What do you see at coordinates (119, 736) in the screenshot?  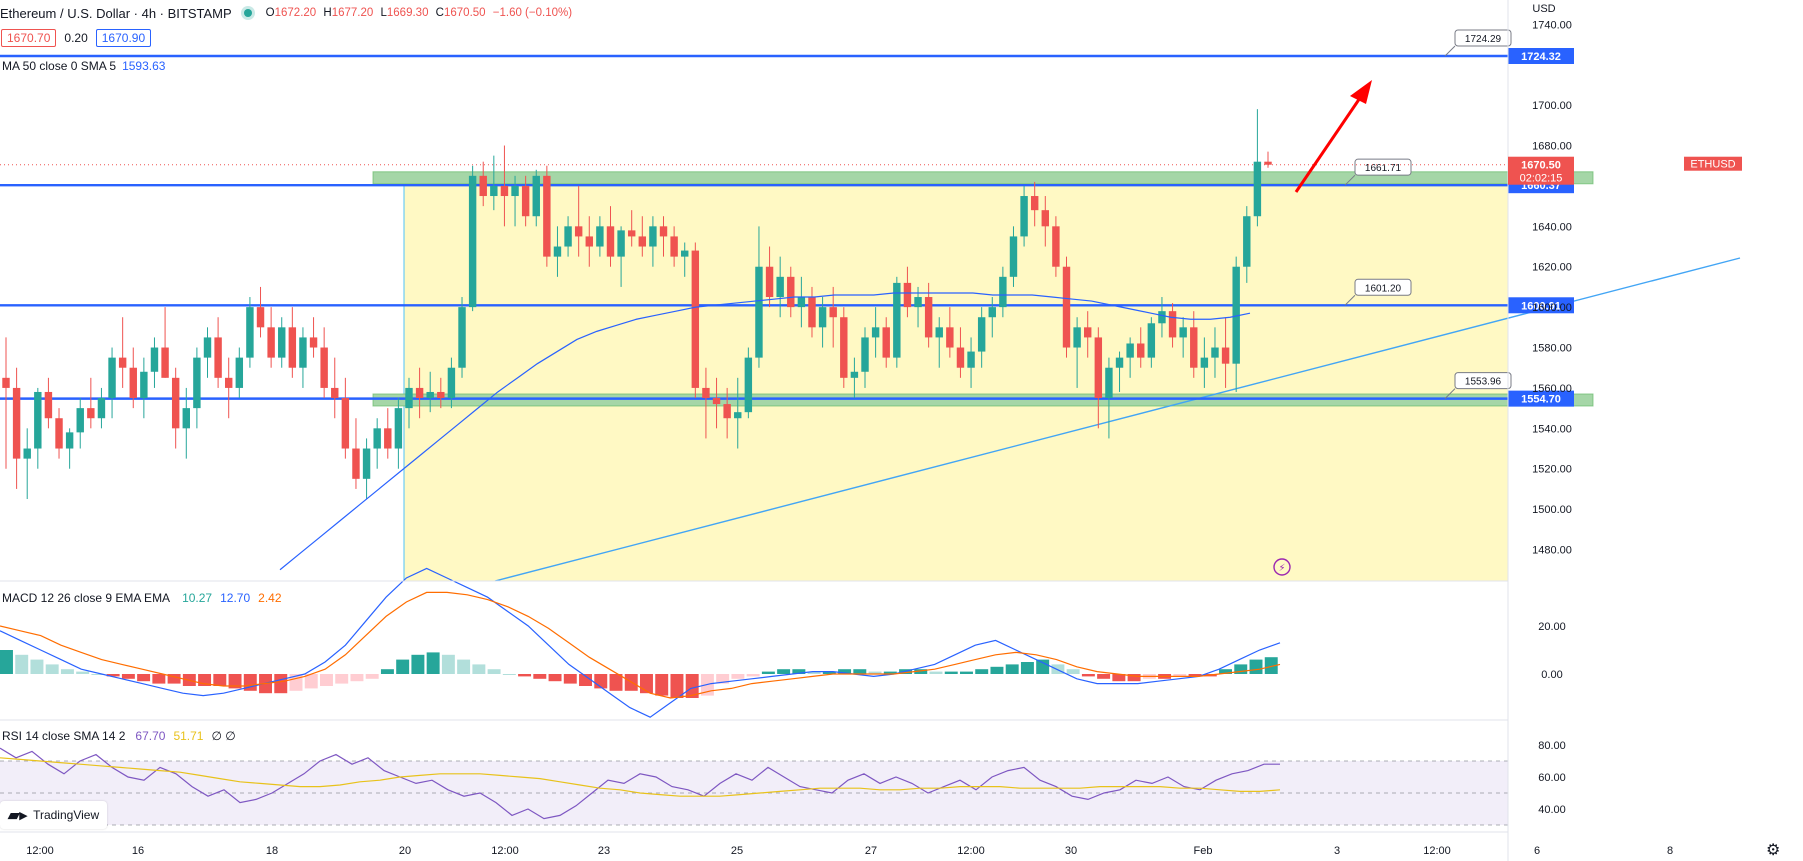 I see `rsi-indicator-legend: RSI 14 close SMA 14 2 67.70 51.71 ∅ ∅` at bounding box center [119, 736].